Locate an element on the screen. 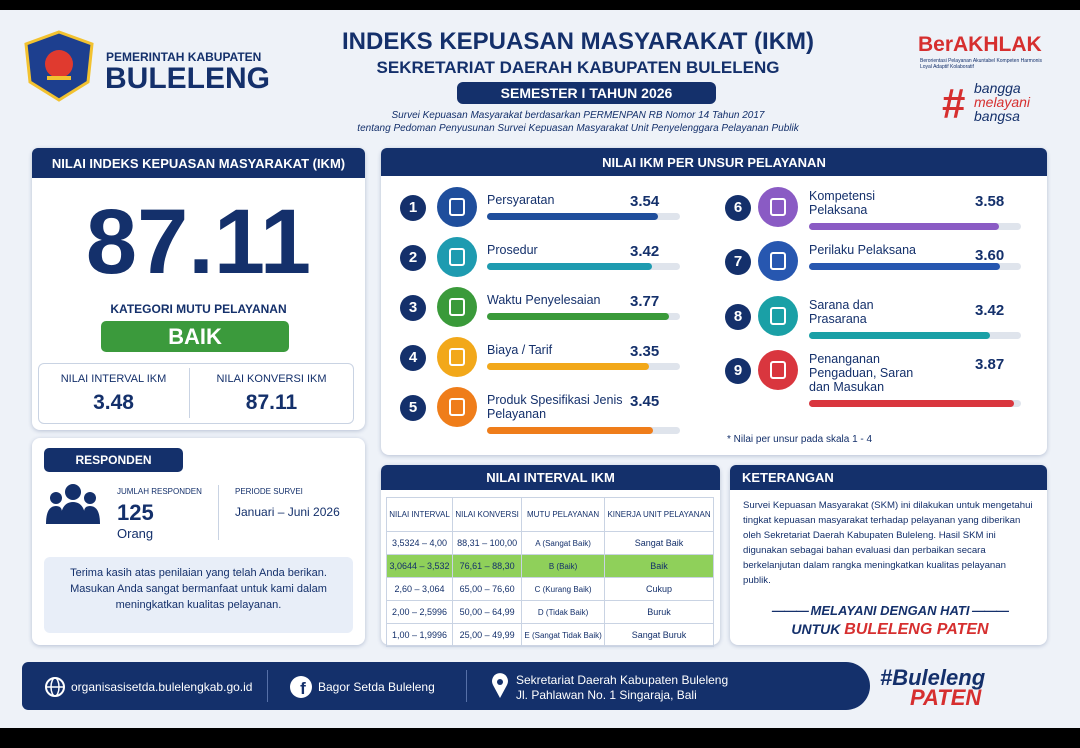 Image resolution: width=1080 pixels, height=748 pixels. unit-item: Persyaratan is located at coordinates (583, 206).